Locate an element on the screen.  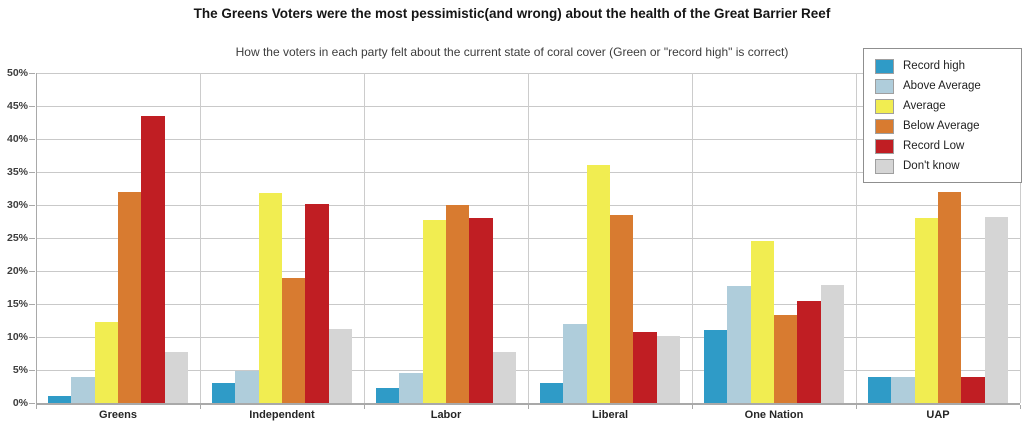
y-tick-label-5: 5% is located at coordinates (20, 369).